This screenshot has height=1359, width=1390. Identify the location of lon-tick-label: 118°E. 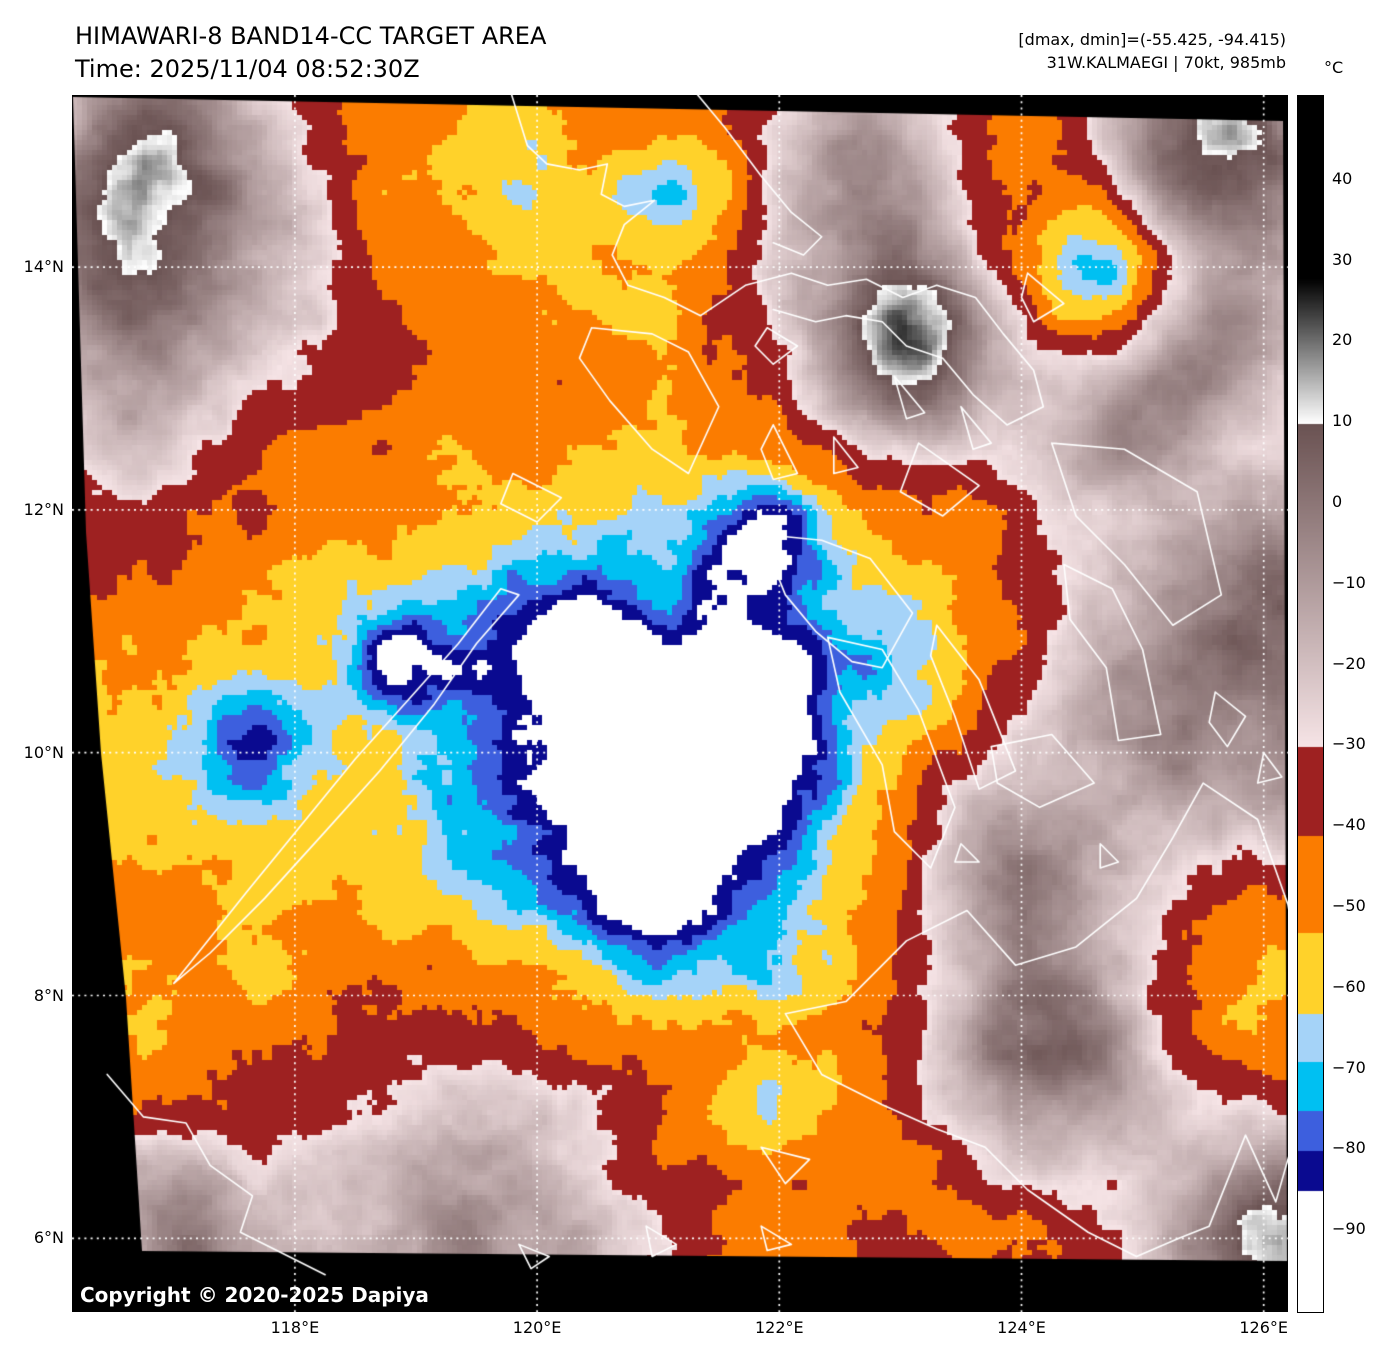
(295, 1327).